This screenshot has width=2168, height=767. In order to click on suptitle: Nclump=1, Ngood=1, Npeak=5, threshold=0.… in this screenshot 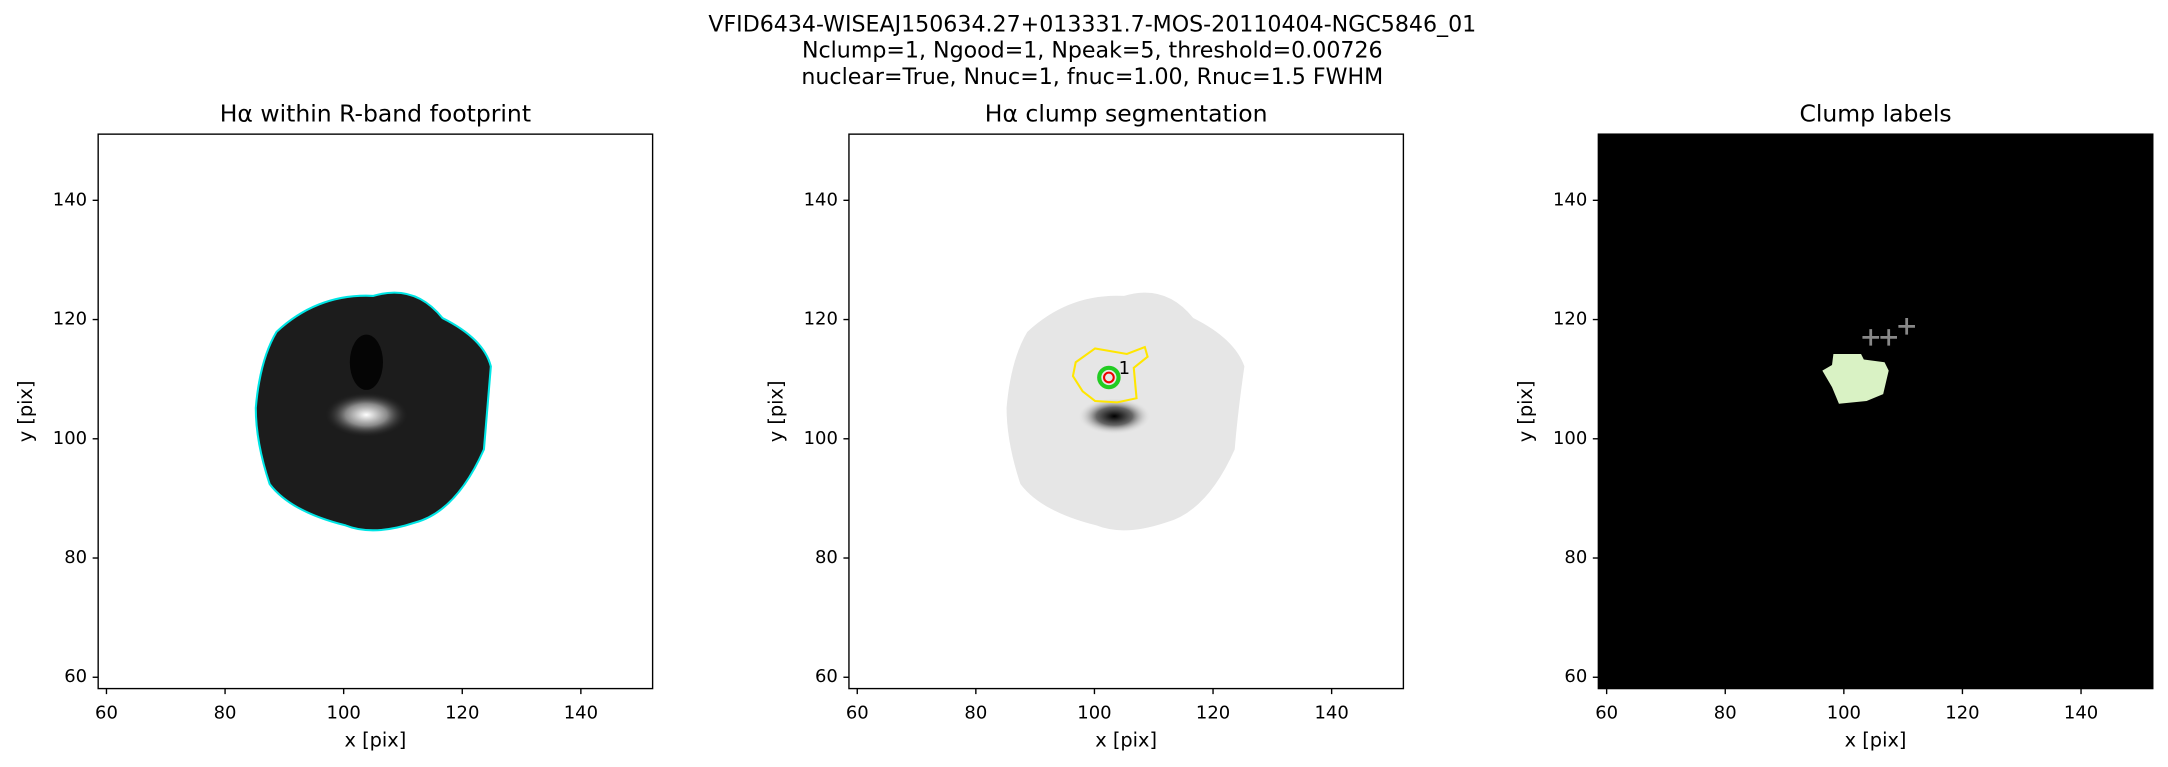, I will do `click(1092, 51)`.